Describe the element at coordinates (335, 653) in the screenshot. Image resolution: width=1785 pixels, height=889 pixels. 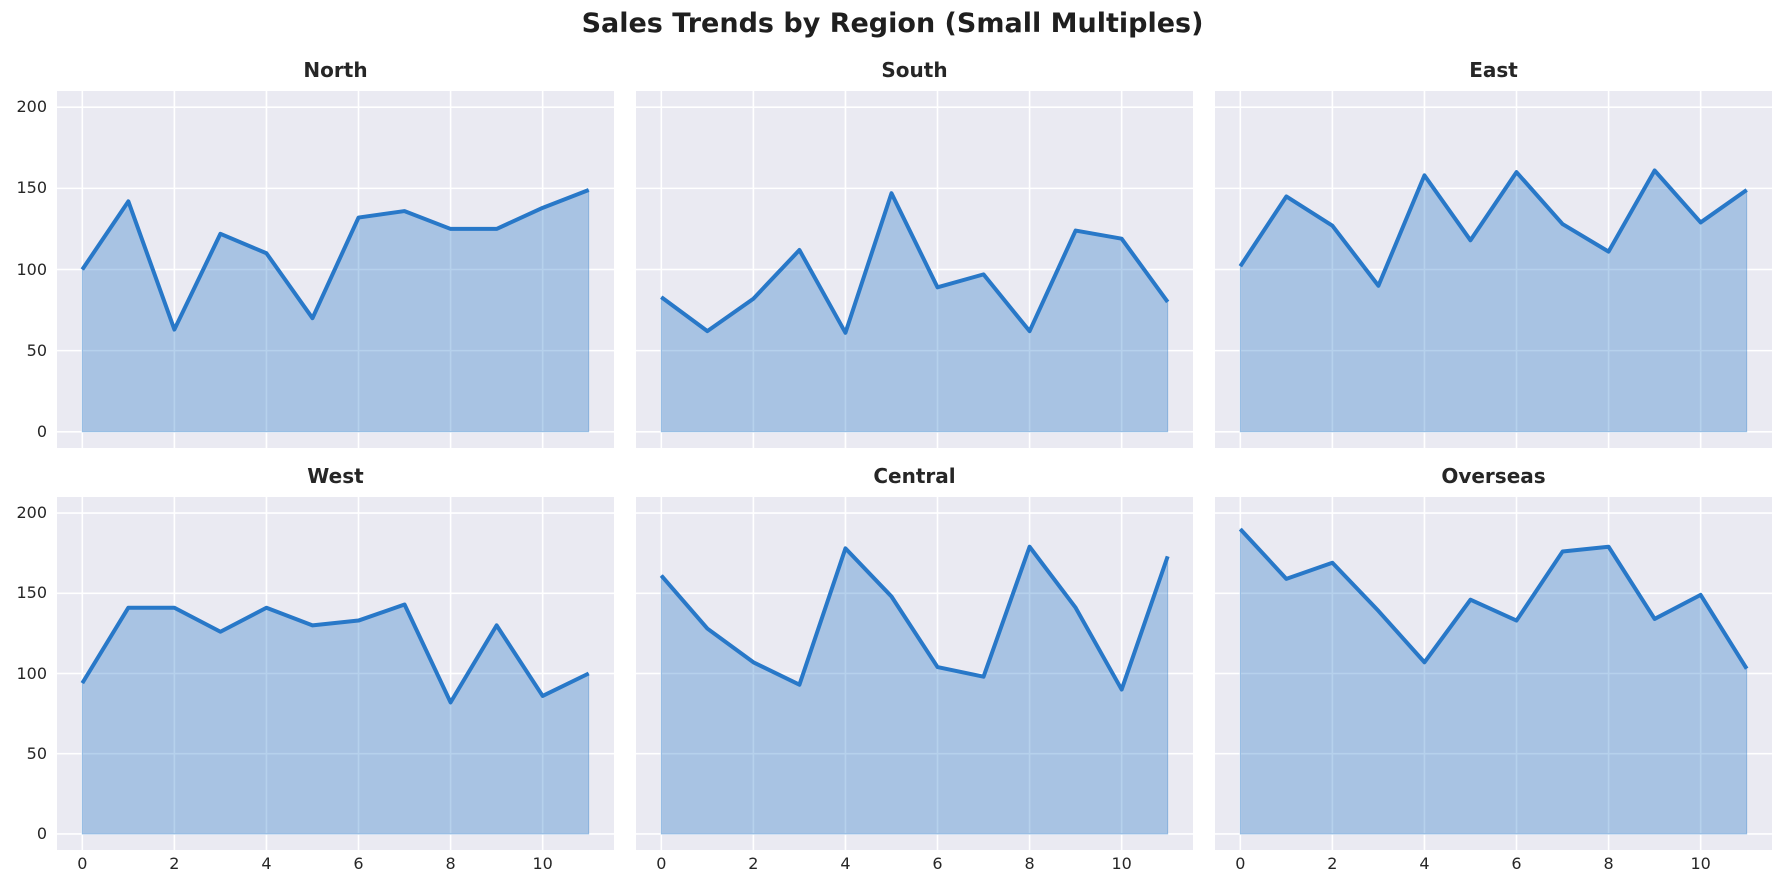
I see `trend-line-west` at that location.